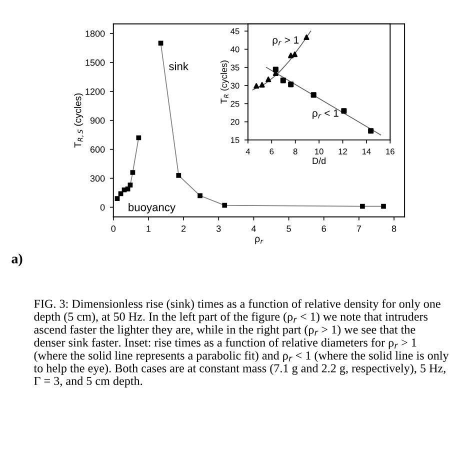 Image resolution: width=450 pixels, height=450 pixels. What do you see at coordinates (235, 49) in the screenshot?
I see `y-tick-label: 40` at bounding box center [235, 49].